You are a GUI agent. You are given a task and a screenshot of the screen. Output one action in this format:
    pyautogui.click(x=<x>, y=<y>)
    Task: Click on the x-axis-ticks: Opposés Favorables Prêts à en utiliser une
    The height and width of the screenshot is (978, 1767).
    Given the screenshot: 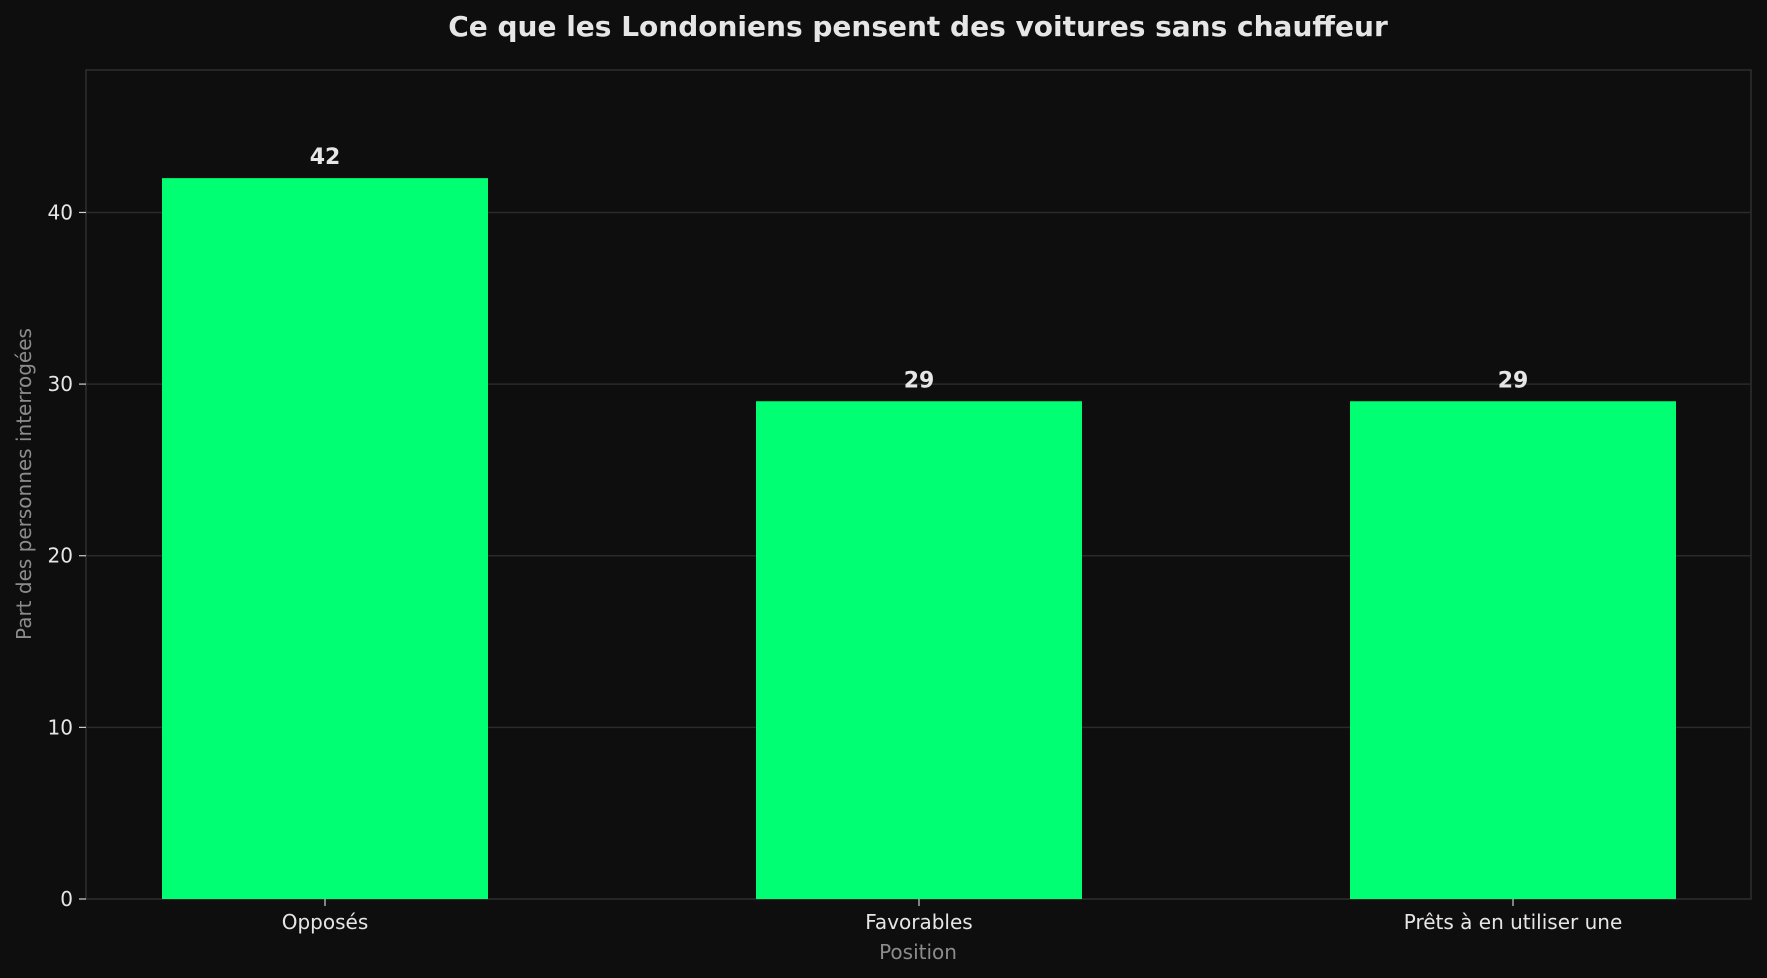 What is the action you would take?
    pyautogui.click(x=952, y=916)
    